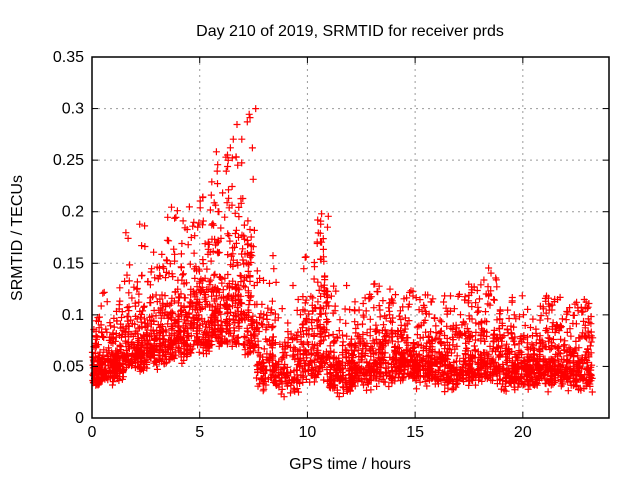 The height and width of the screenshot is (480, 640). I want to click on x-tick-label: 15, so click(415, 432).